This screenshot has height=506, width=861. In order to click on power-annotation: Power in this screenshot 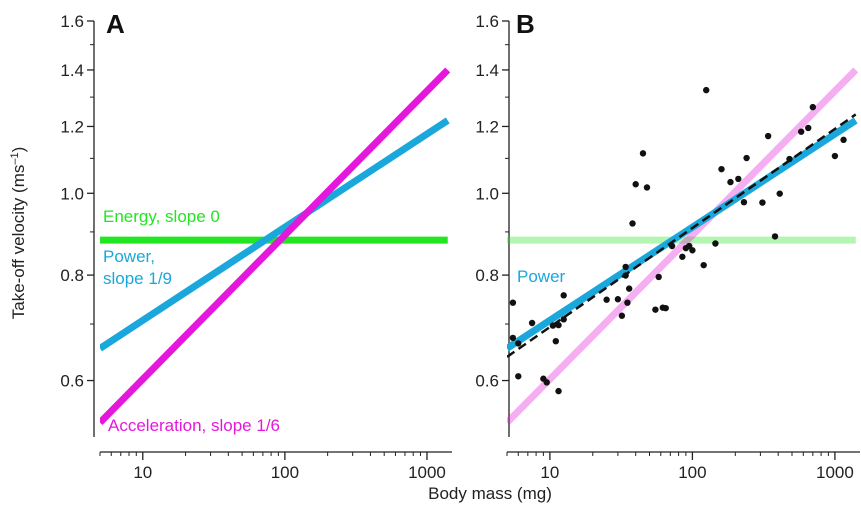, I will do `click(541, 276)`.